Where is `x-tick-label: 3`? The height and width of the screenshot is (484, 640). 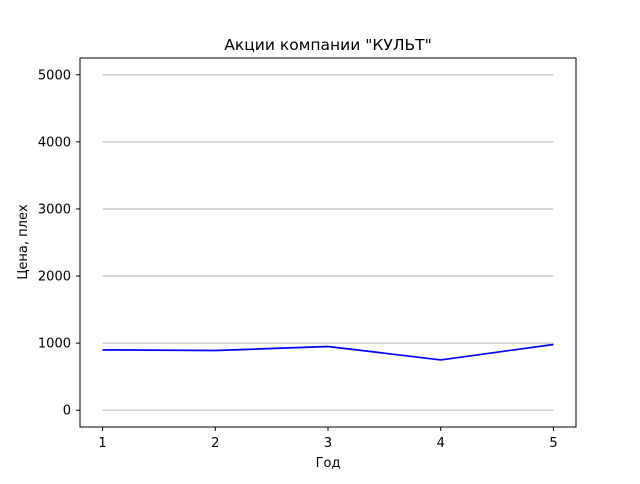 x-tick-label: 3 is located at coordinates (328, 443).